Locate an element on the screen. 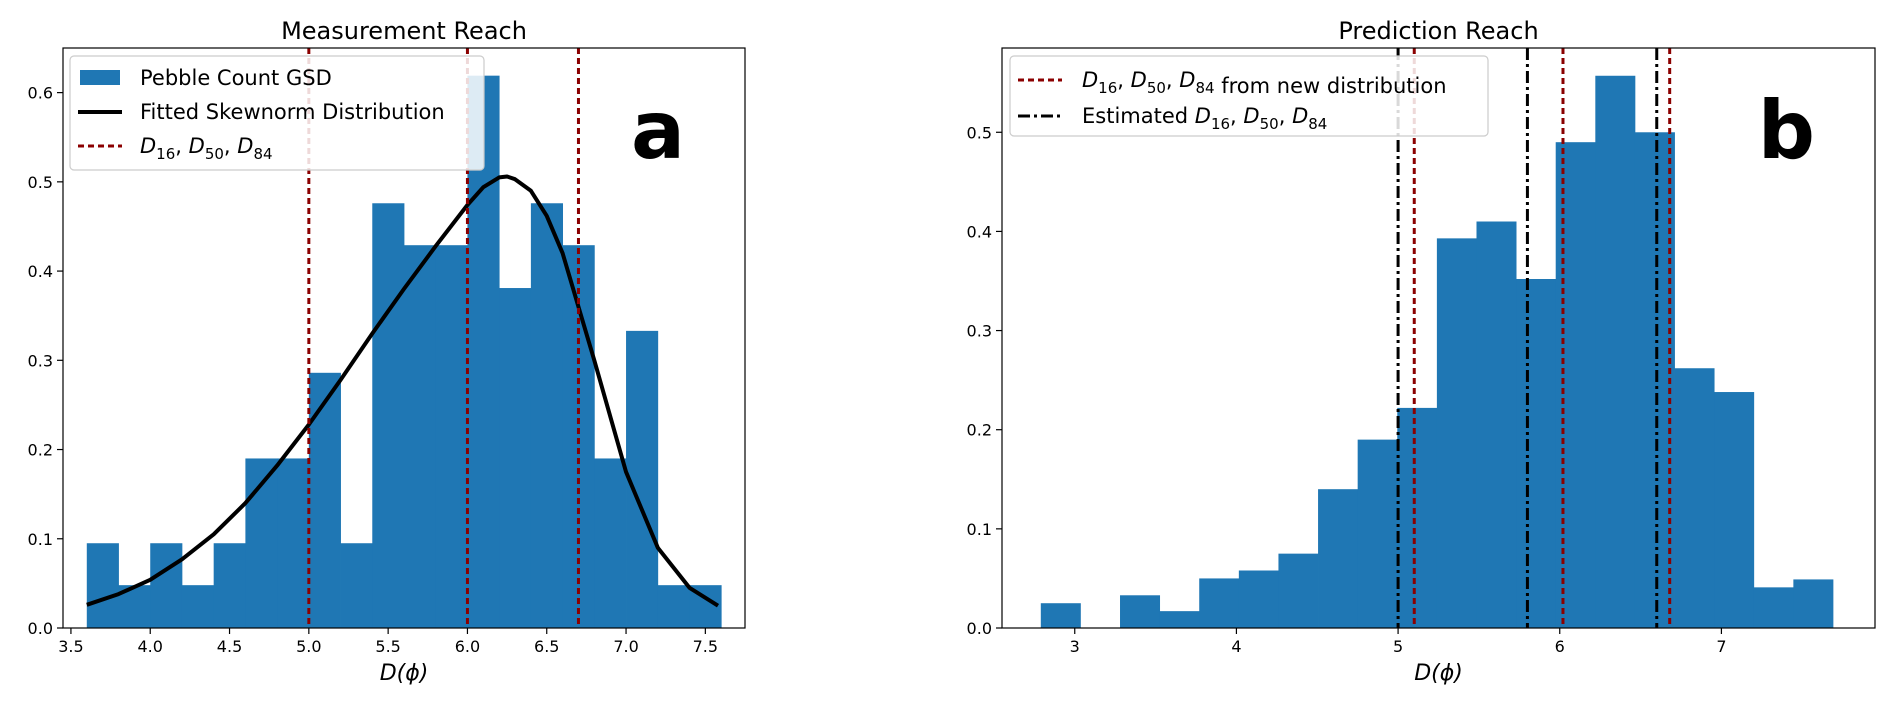 The height and width of the screenshot is (710, 1892). legend-subscript: 50 is located at coordinates (214, 154).